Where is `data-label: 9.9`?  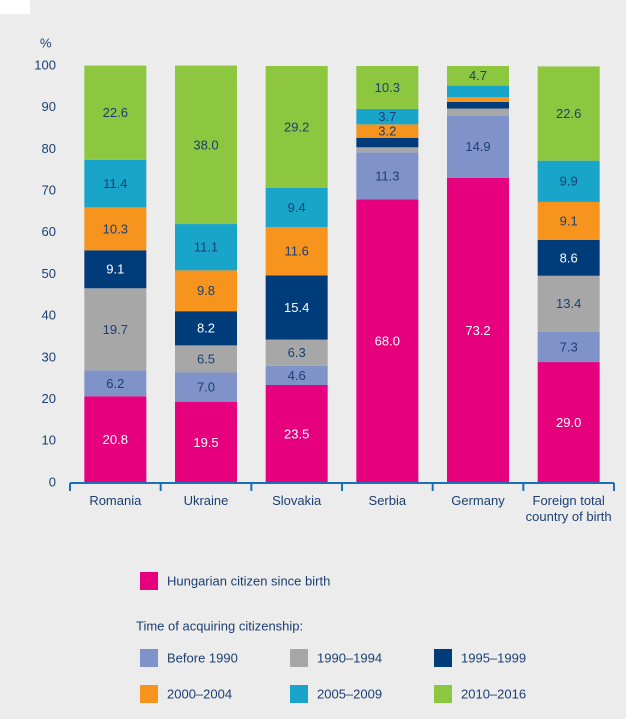
data-label: 9.9 is located at coordinates (569, 181).